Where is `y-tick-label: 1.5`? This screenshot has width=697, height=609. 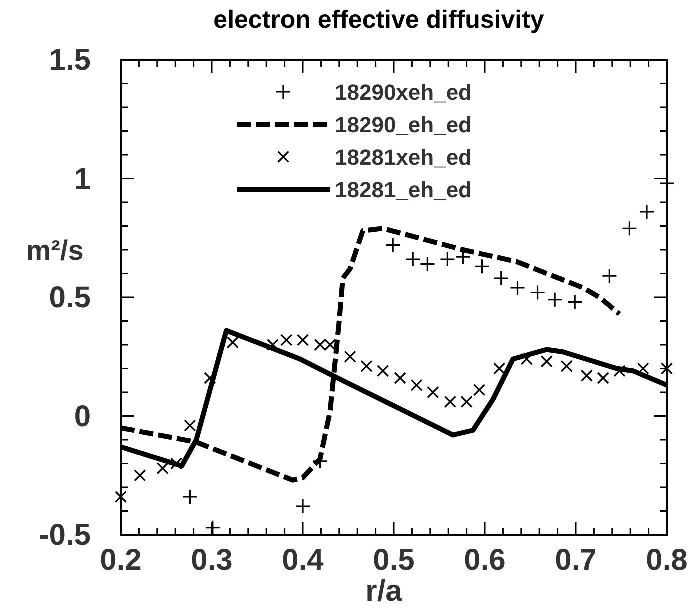 y-tick-label: 1.5 is located at coordinates (70, 60).